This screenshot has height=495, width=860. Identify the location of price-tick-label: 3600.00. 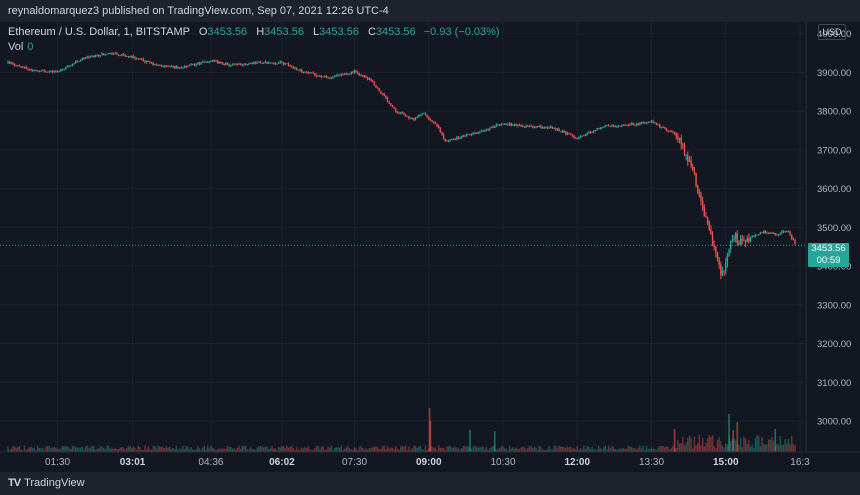
(834, 189).